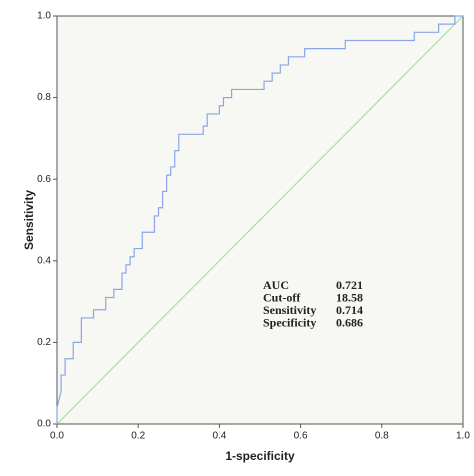 The image size is (474, 476). Describe the element at coordinates (44, 97) in the screenshot. I see `y-tick-label: 0.8` at that location.